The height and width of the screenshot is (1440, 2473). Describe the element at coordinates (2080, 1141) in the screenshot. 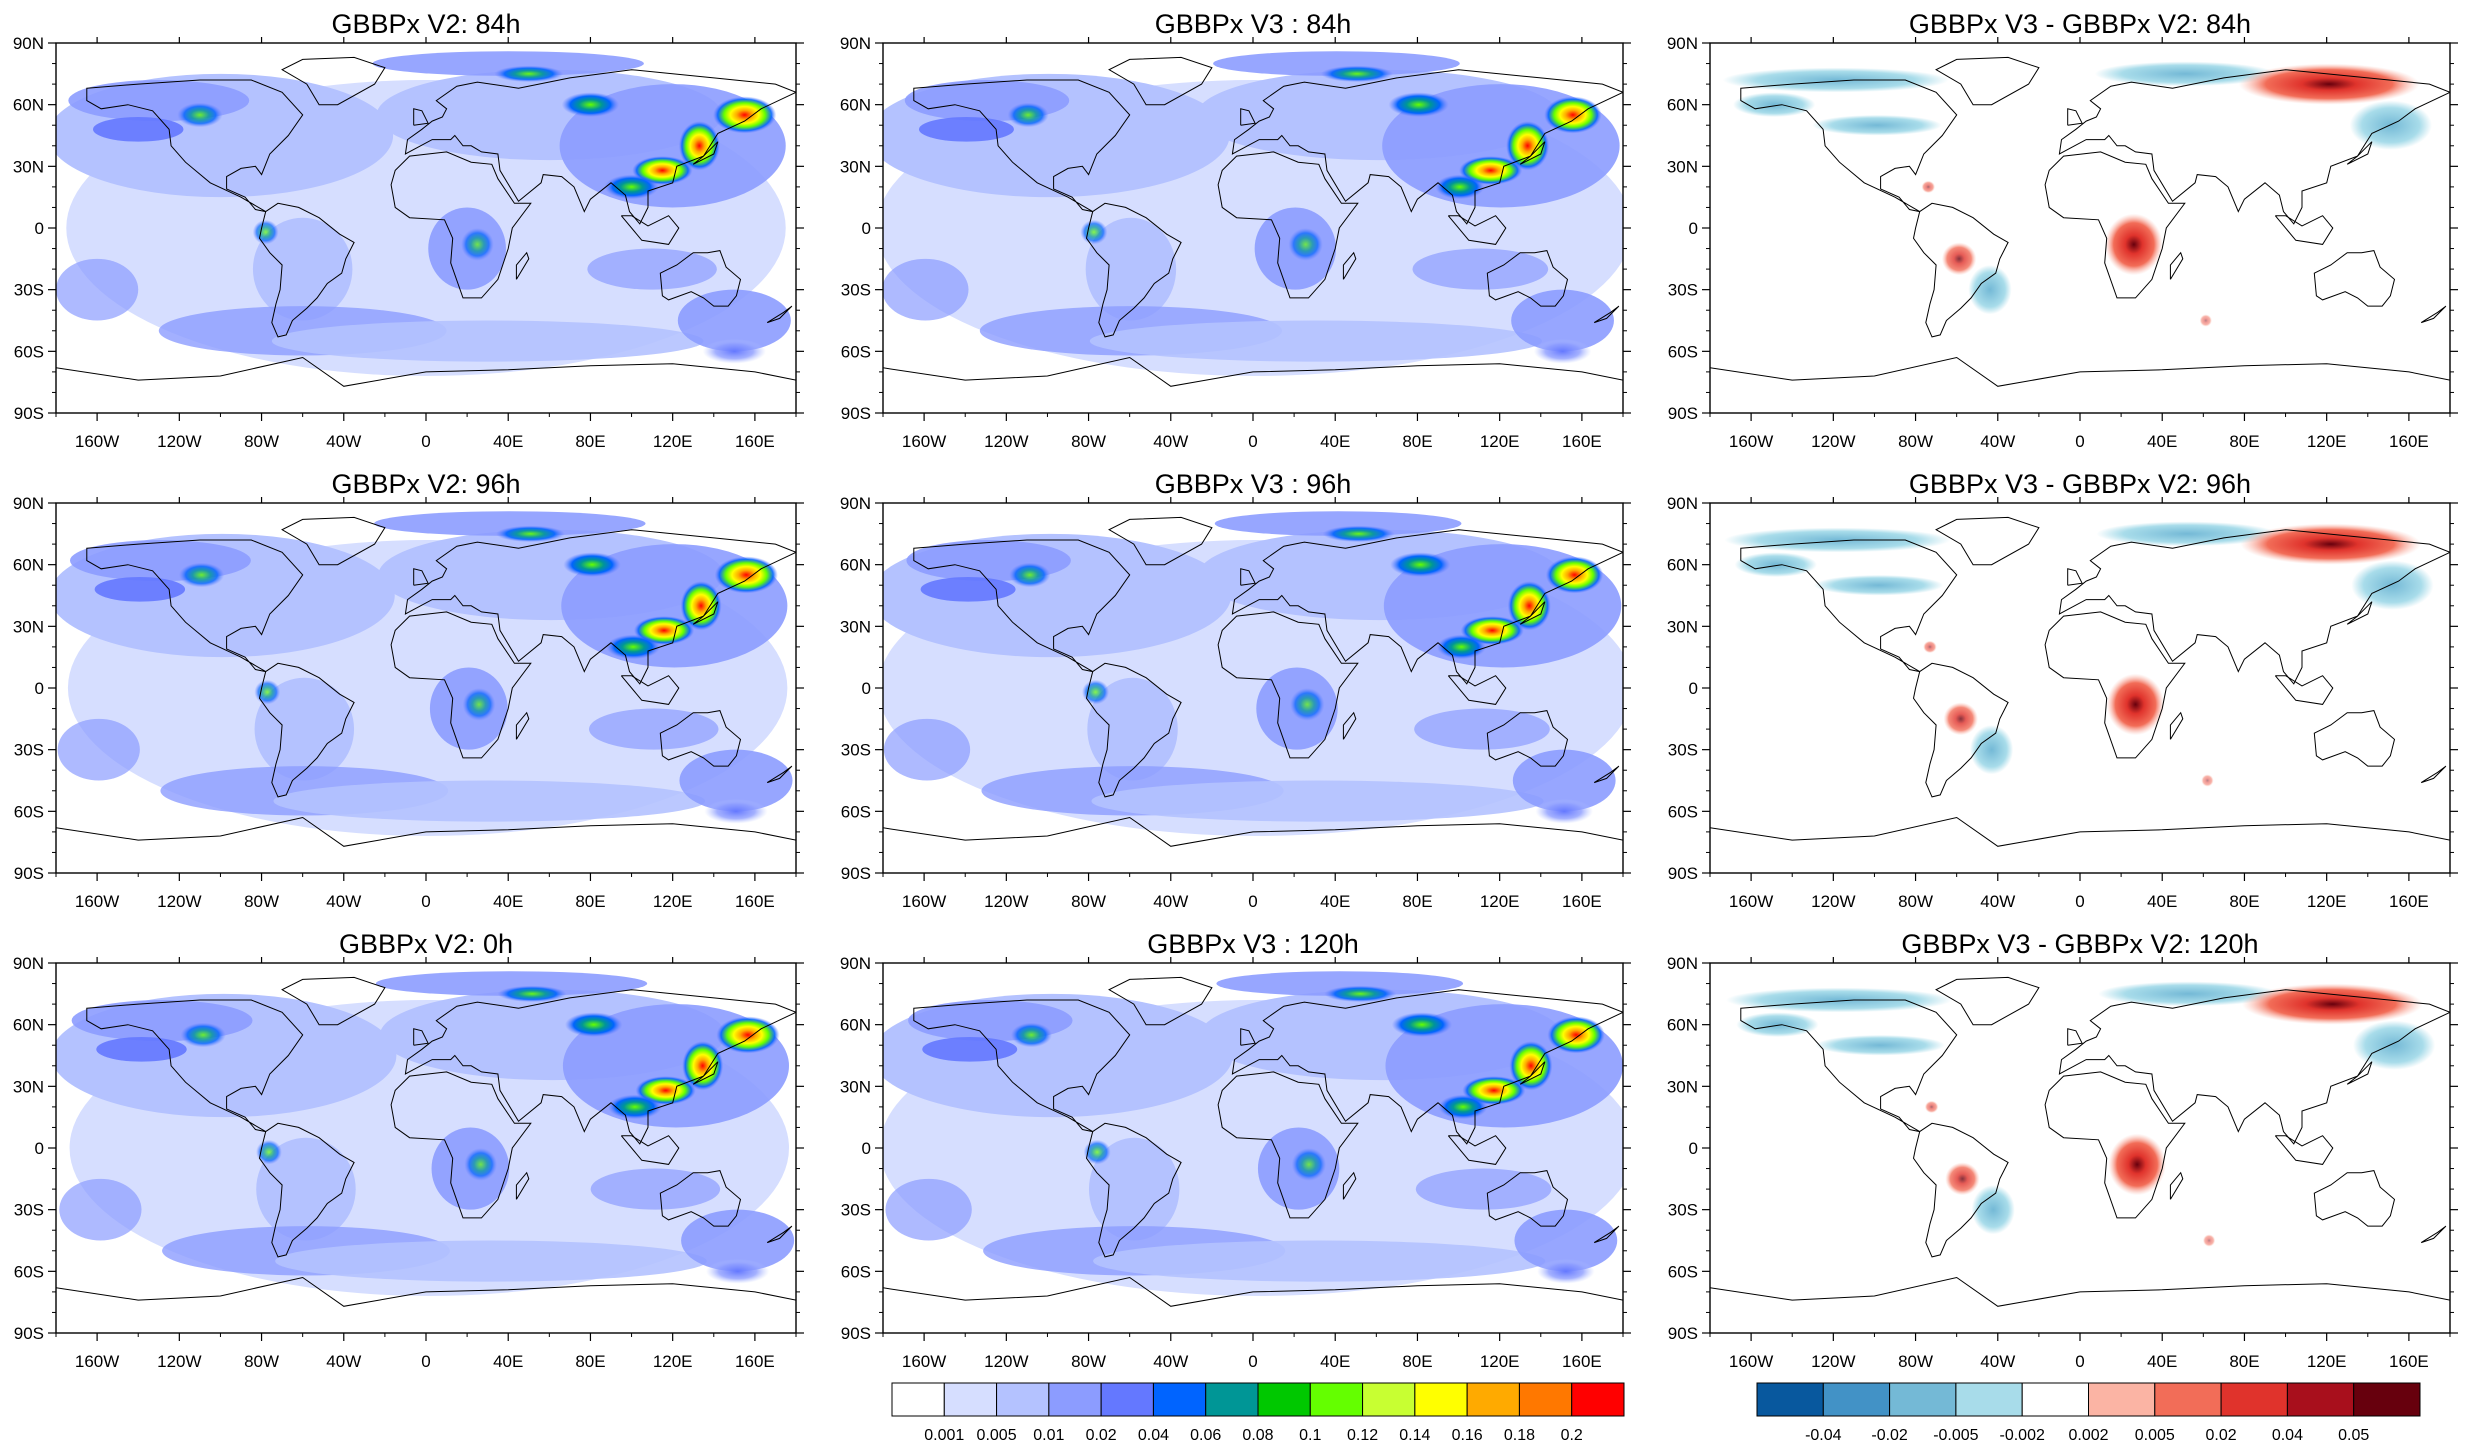

I see `coastlines` at that location.